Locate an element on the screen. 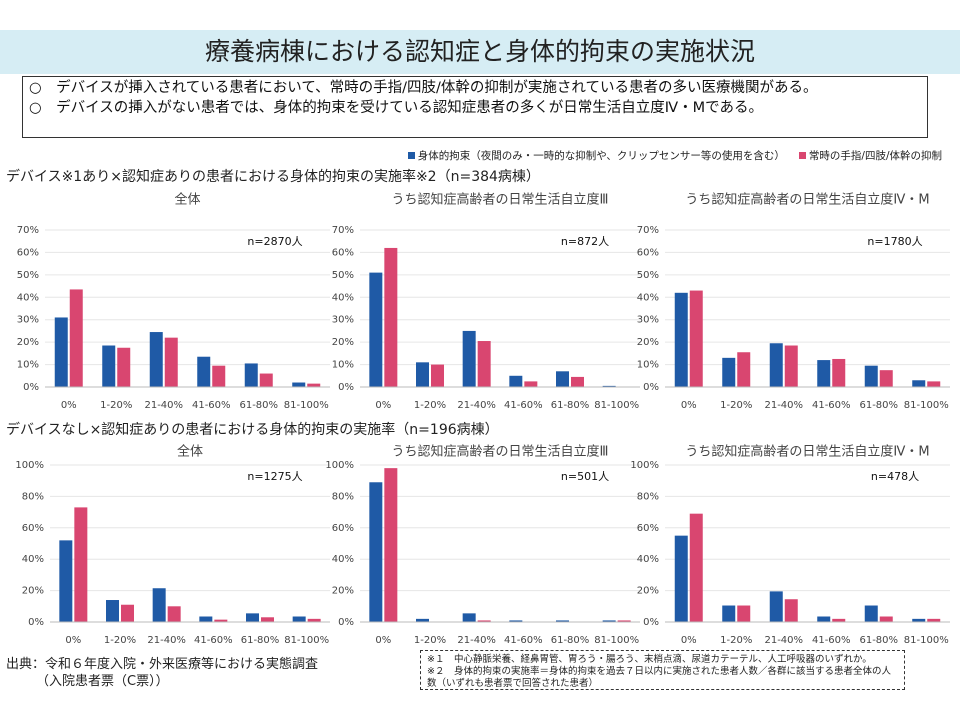 The width and height of the screenshot is (960, 720). annotation: n=1275人 is located at coordinates (274, 476).